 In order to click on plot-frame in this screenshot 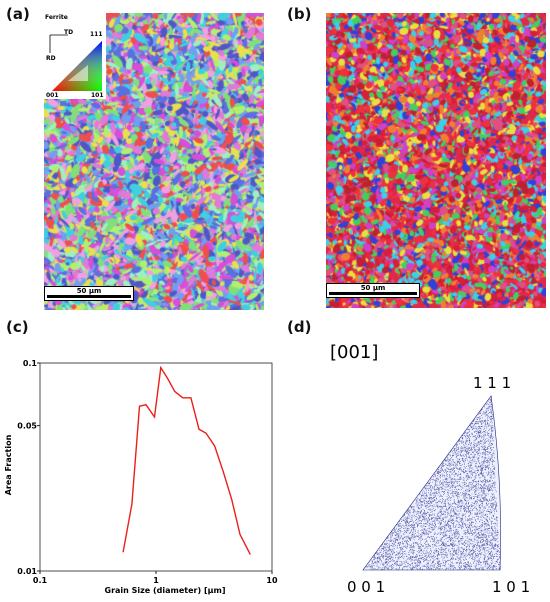, I will do `click(156, 467)`.